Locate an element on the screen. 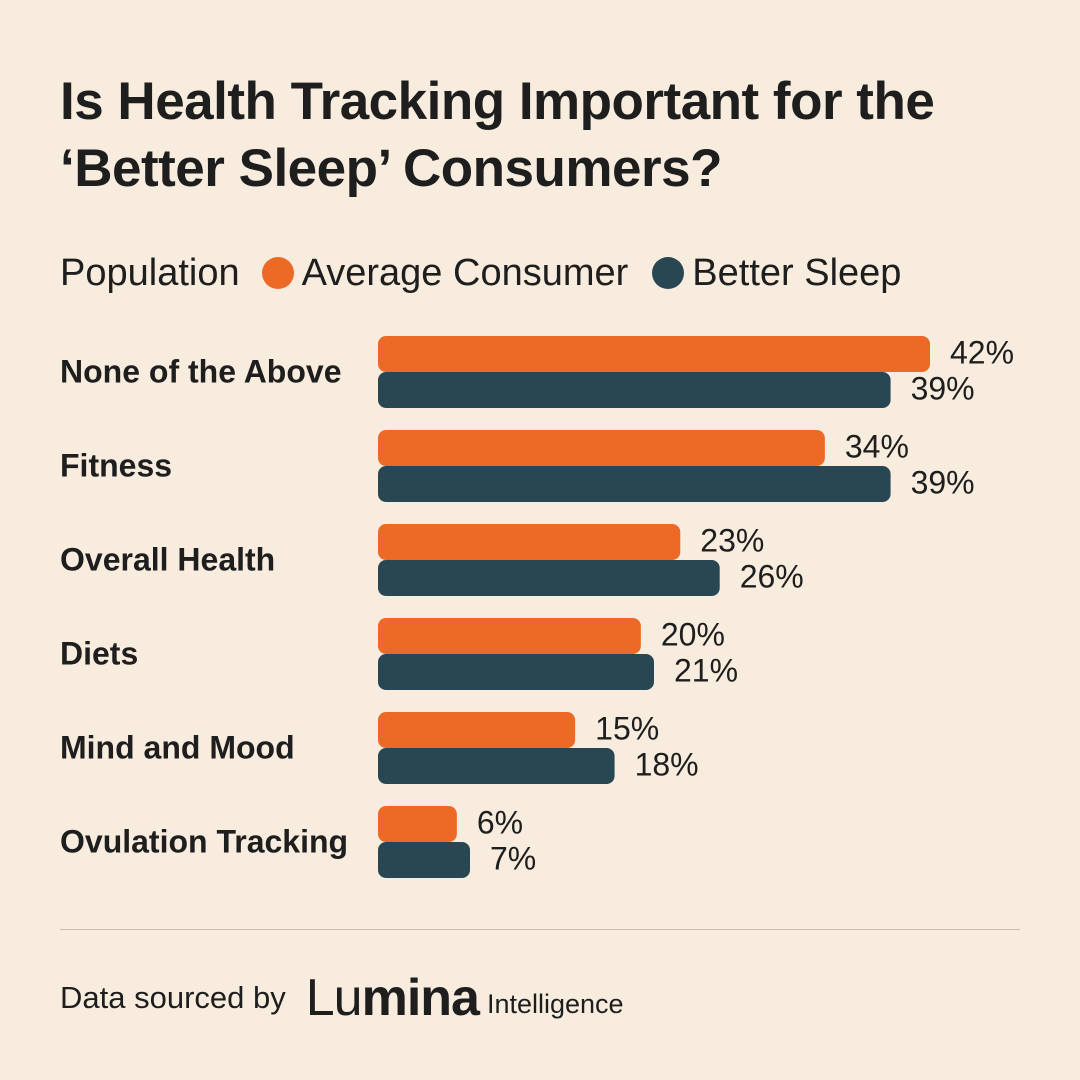  category-label-ovulation-tracking: Ovulation Tracking is located at coordinates (204, 841).